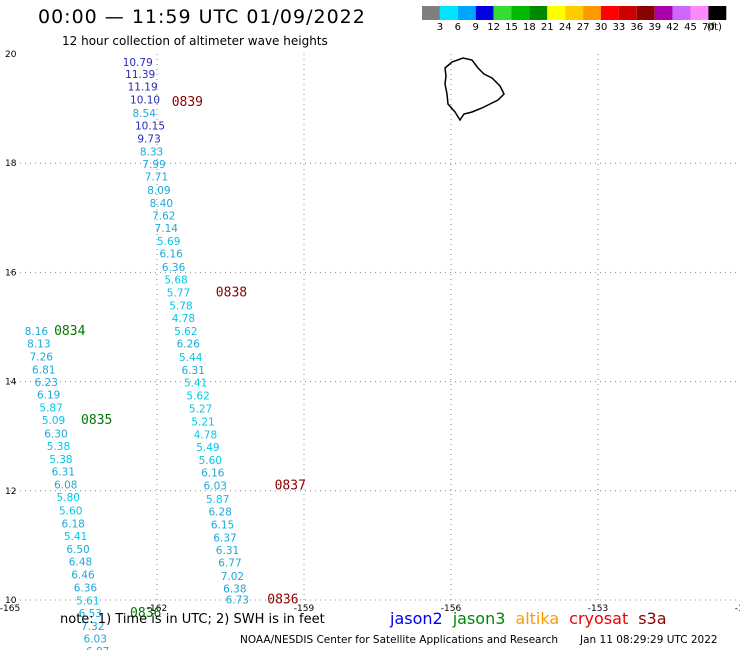  I want to click on wave-height-value: 6.53, so click(90, 614).